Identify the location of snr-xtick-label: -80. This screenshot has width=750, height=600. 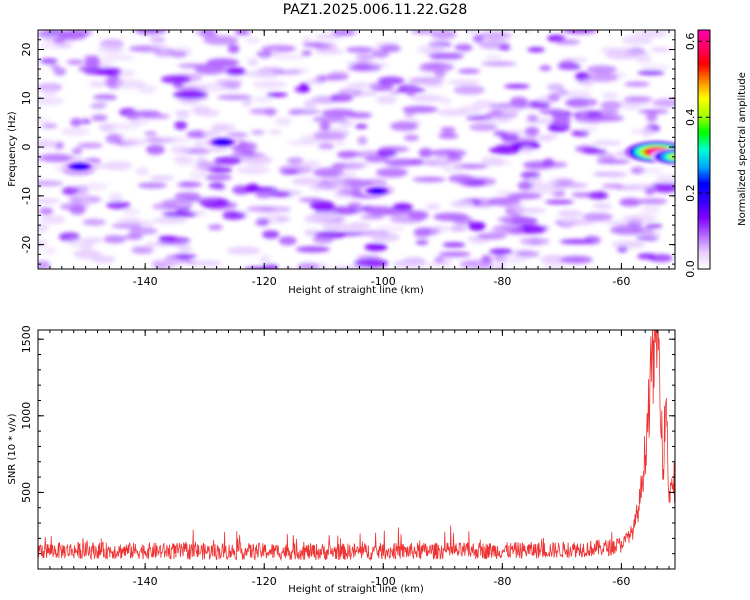
(502, 581).